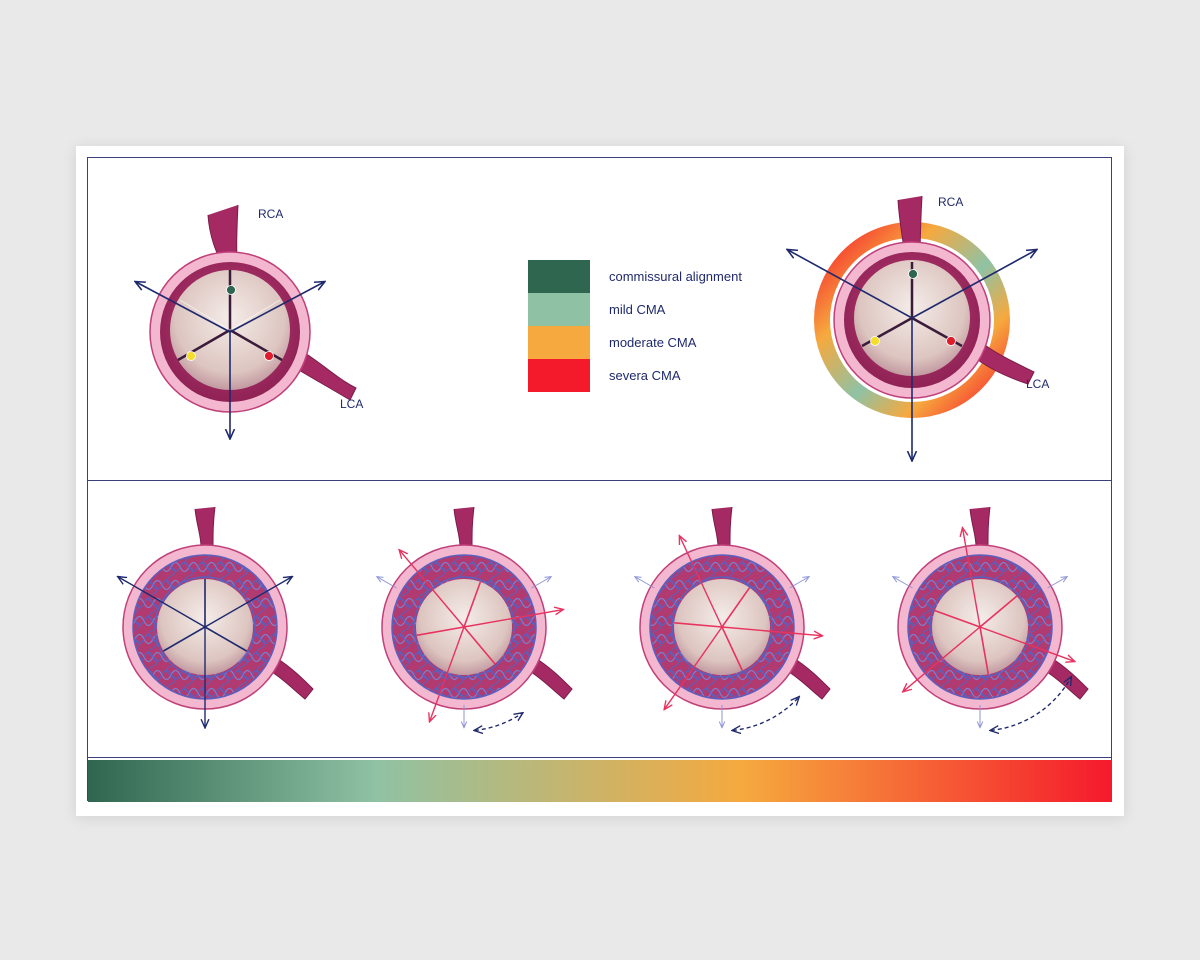 This screenshot has width=1200, height=960. What do you see at coordinates (875, 341) in the screenshot?
I see `dot-yellow-right` at bounding box center [875, 341].